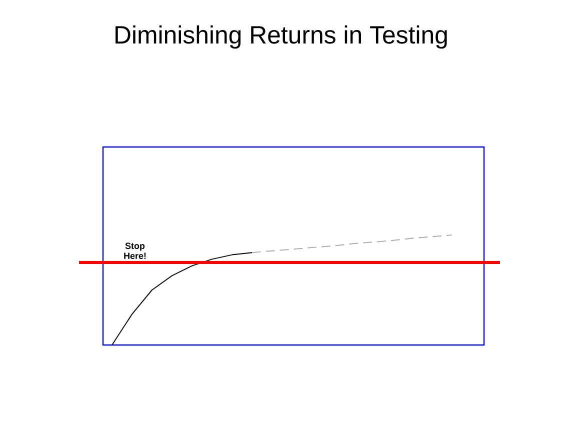  What do you see at coordinates (281, 37) in the screenshot?
I see `chart-title: Diminishing Returns in Testing` at bounding box center [281, 37].